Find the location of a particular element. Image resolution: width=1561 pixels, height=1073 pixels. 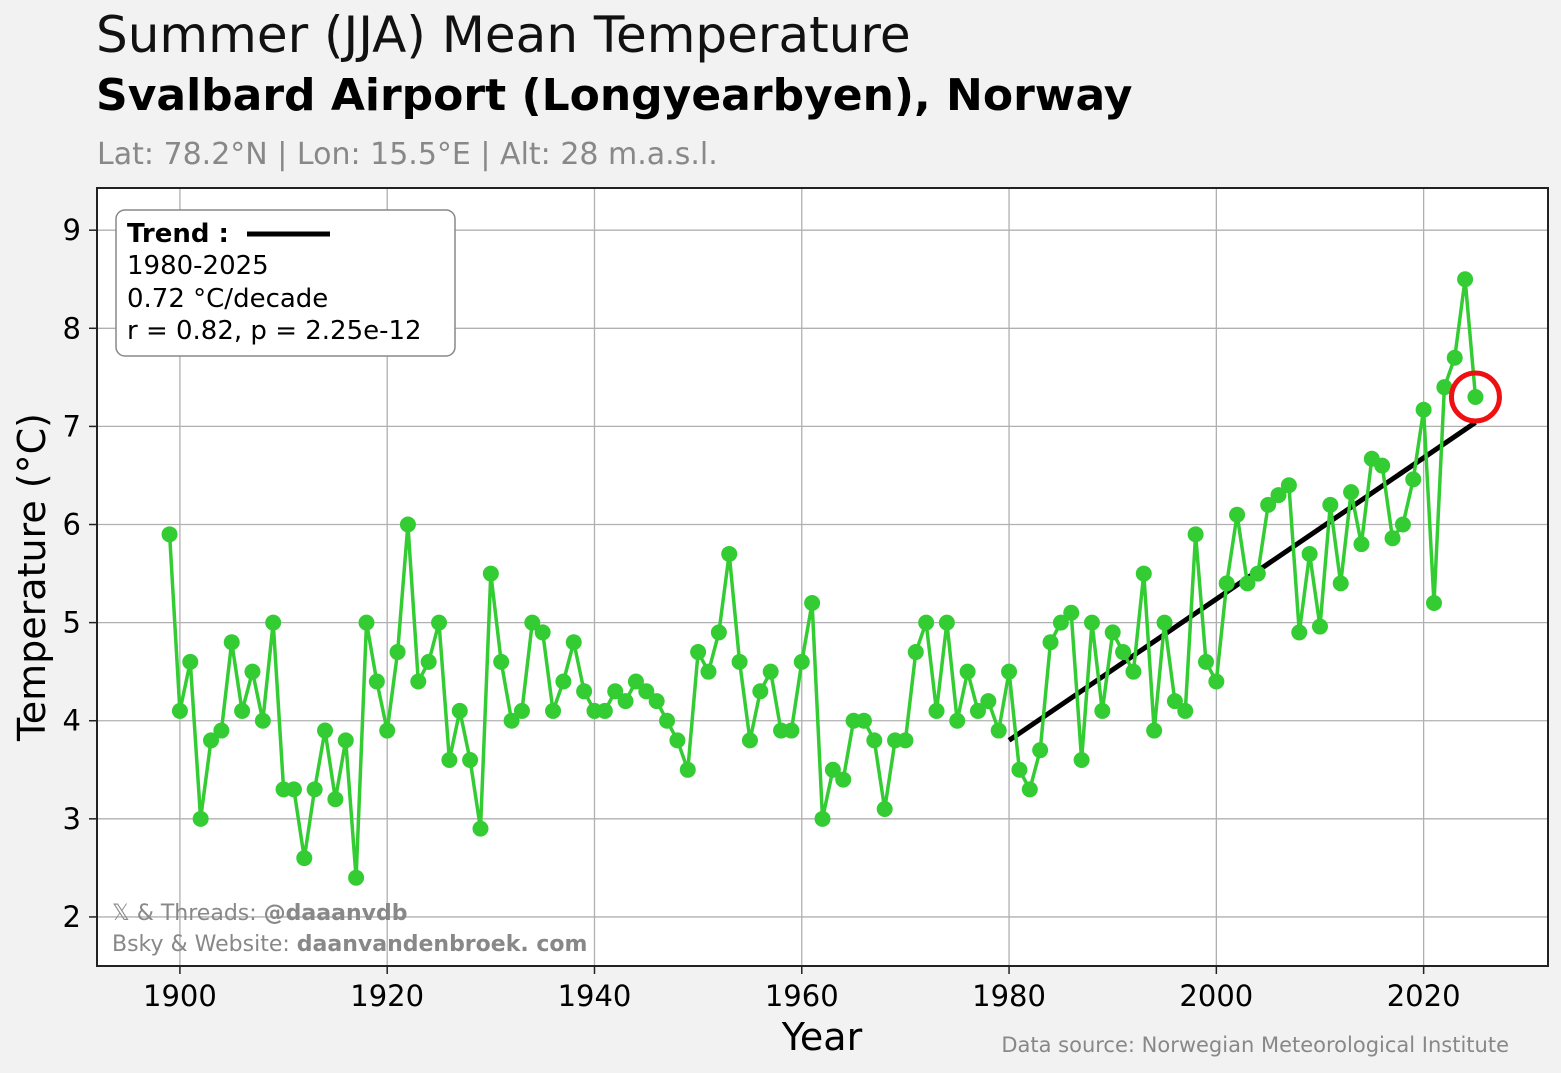

y-tick-label: 7 is located at coordinates (72, 426).